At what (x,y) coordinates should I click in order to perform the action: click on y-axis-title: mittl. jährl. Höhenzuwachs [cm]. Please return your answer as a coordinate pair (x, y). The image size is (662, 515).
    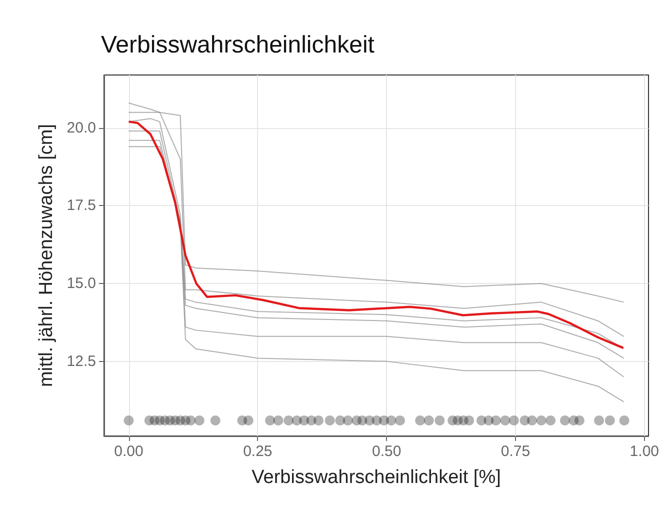
    Looking at the image, I should click on (46, 255).